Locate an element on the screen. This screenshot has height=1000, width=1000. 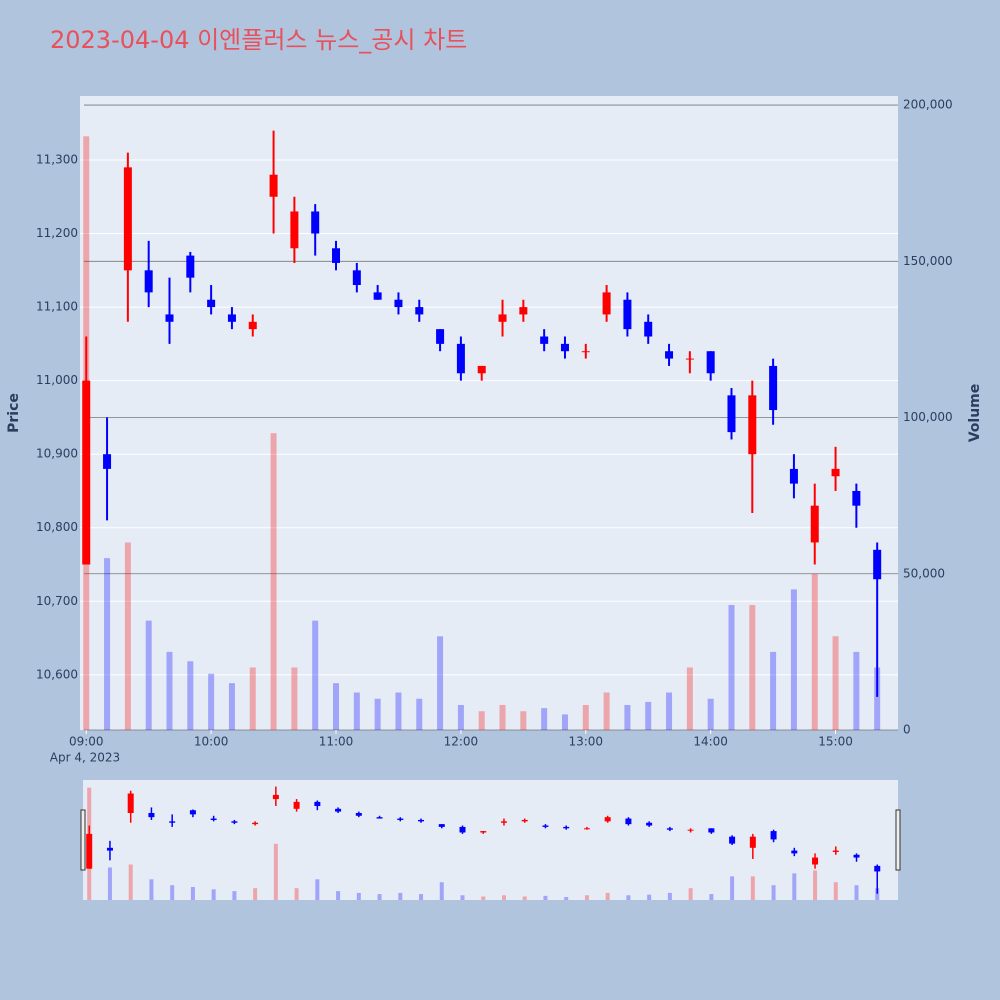
y2-tick-label: 100,000 is located at coordinates (928, 417).